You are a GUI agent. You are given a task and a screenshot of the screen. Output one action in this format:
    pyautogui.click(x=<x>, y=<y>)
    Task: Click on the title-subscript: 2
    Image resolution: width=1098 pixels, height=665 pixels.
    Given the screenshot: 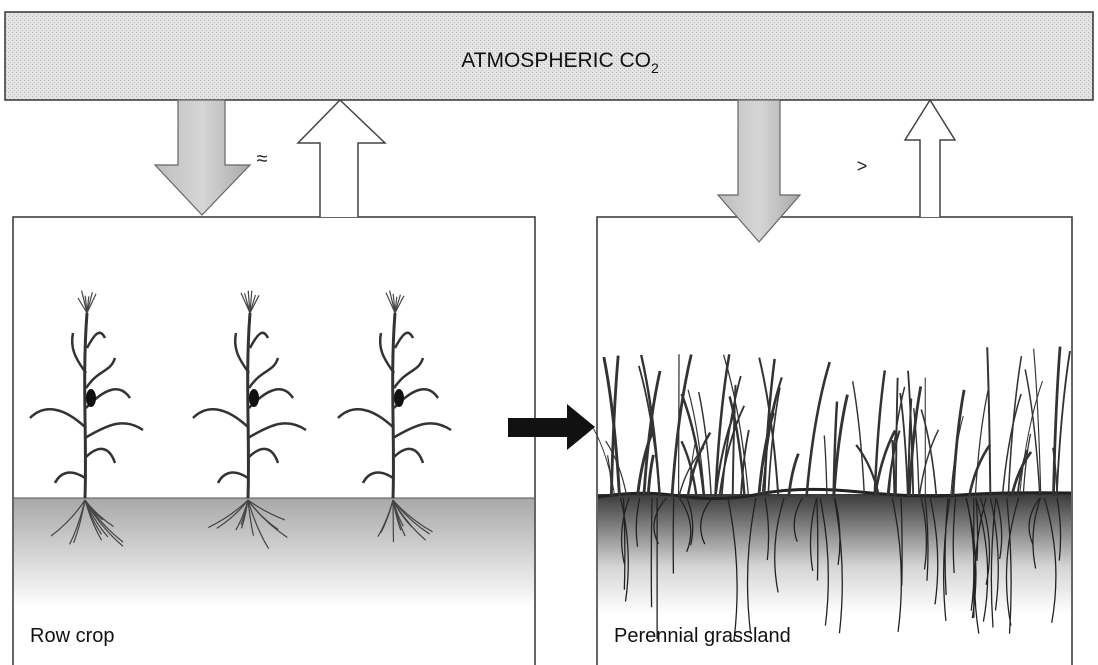 What is the action you would take?
    pyautogui.click(x=655, y=68)
    